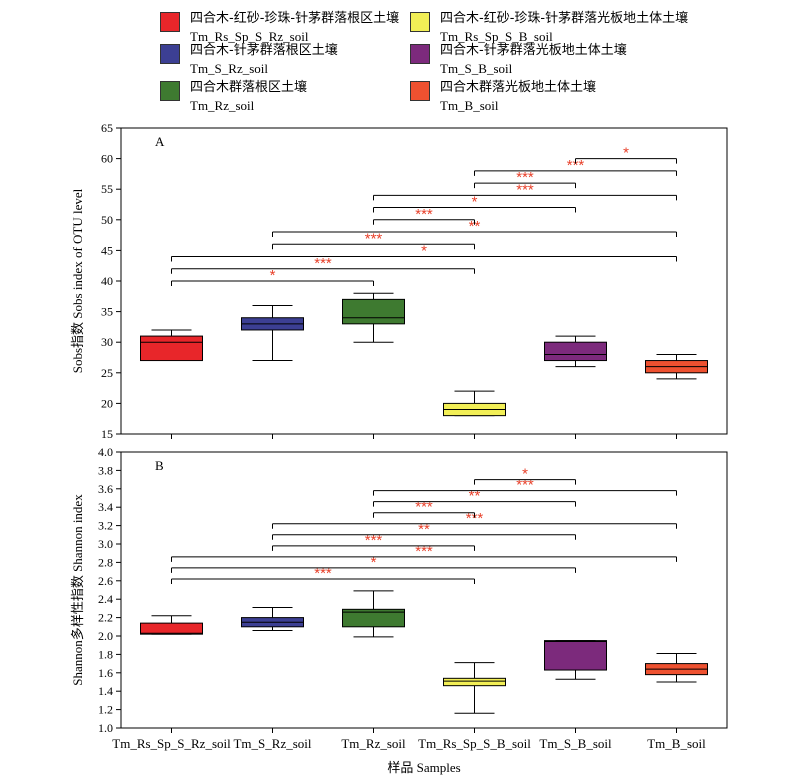  Describe the element at coordinates (77, 590) in the screenshot. I see `y-axis-label: Shannon多样性指数 Shannon index` at that location.